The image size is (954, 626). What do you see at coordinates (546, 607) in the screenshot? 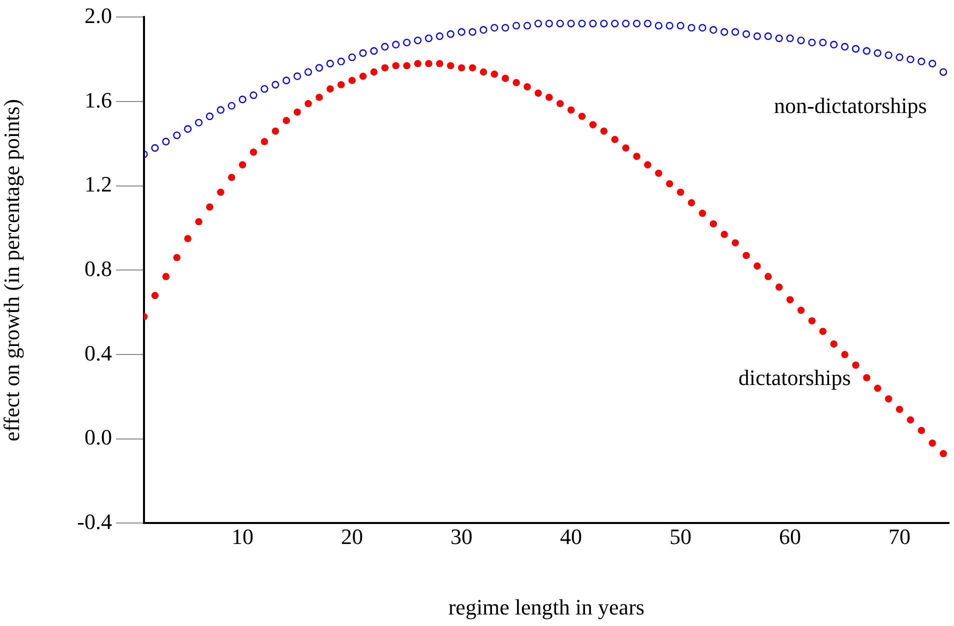
I see `x-axis-title: regime length in years` at bounding box center [546, 607].